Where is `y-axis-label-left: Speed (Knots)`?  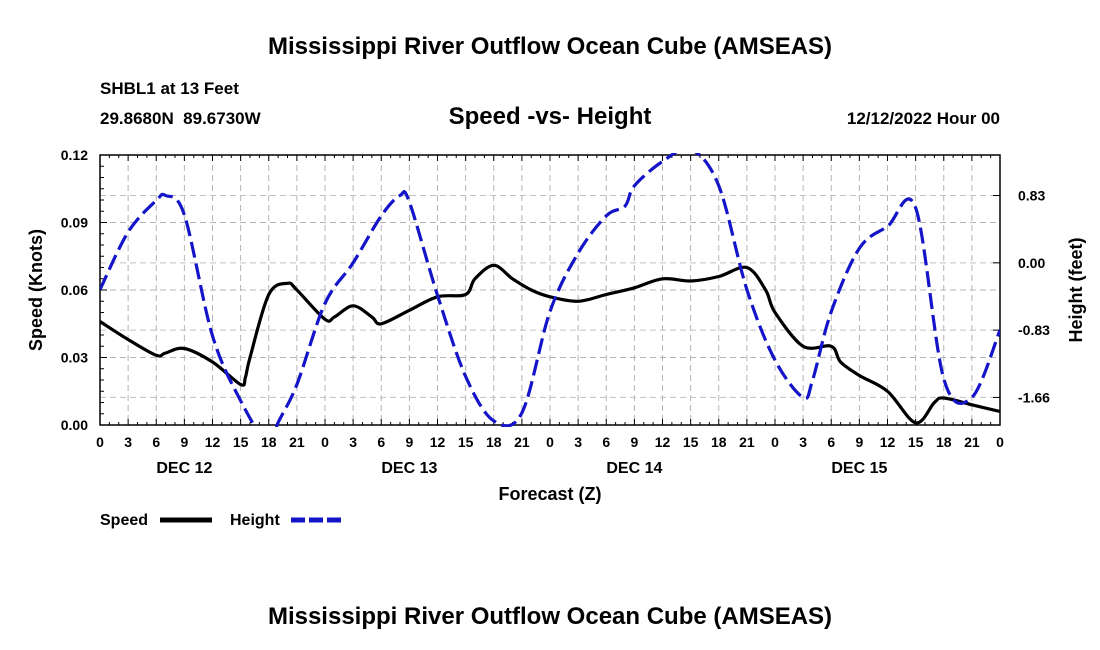 y-axis-label-left: Speed (Knots) is located at coordinates (36, 290).